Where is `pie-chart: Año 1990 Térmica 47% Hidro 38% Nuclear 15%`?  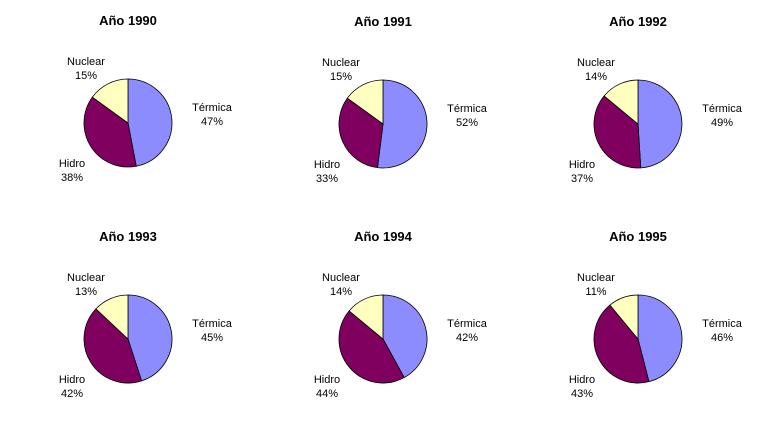
pie-chart: Año 1990 Térmica 47% Hidro 38% Nuclear 15% is located at coordinates (146, 98).